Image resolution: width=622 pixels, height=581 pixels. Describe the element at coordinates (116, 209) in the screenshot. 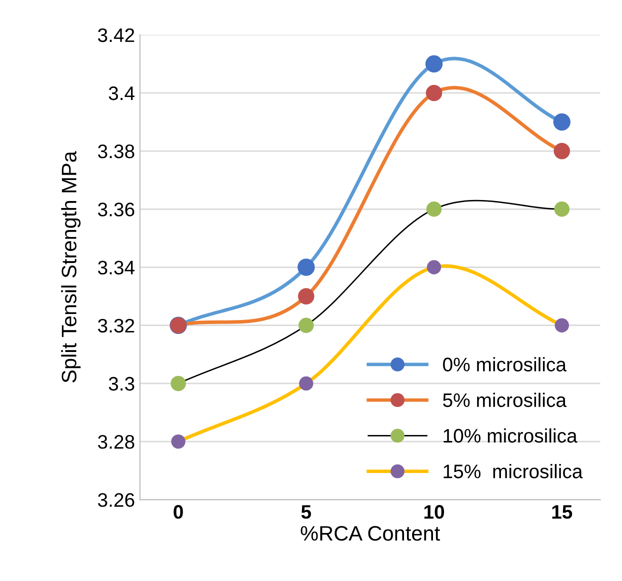

I see `y-tick-label: 3.36` at that location.